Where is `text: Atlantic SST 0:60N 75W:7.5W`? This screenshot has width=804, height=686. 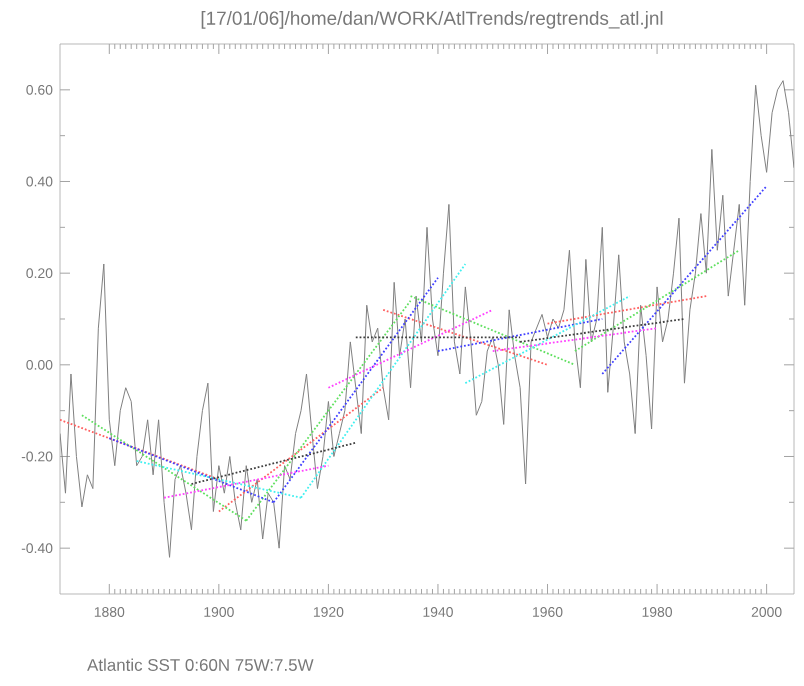
text: Atlantic SST 0:60N 75W:7.5W is located at coordinates (200, 664).